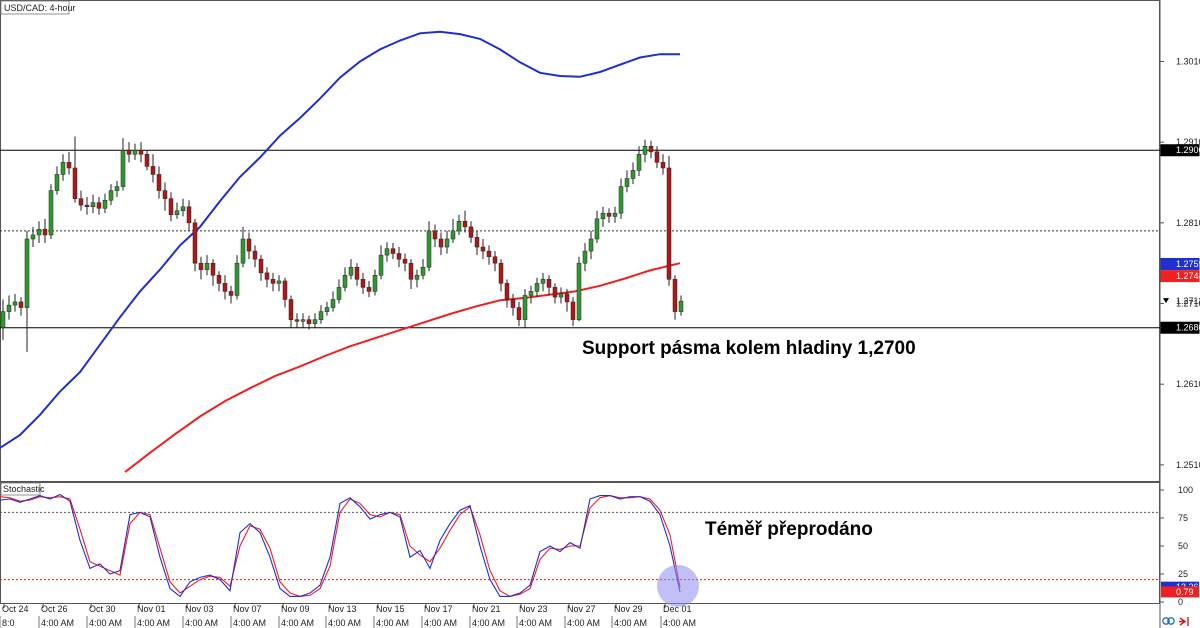  Describe the element at coordinates (1184, 621) in the screenshot. I see `arrow-right-icon` at that location.